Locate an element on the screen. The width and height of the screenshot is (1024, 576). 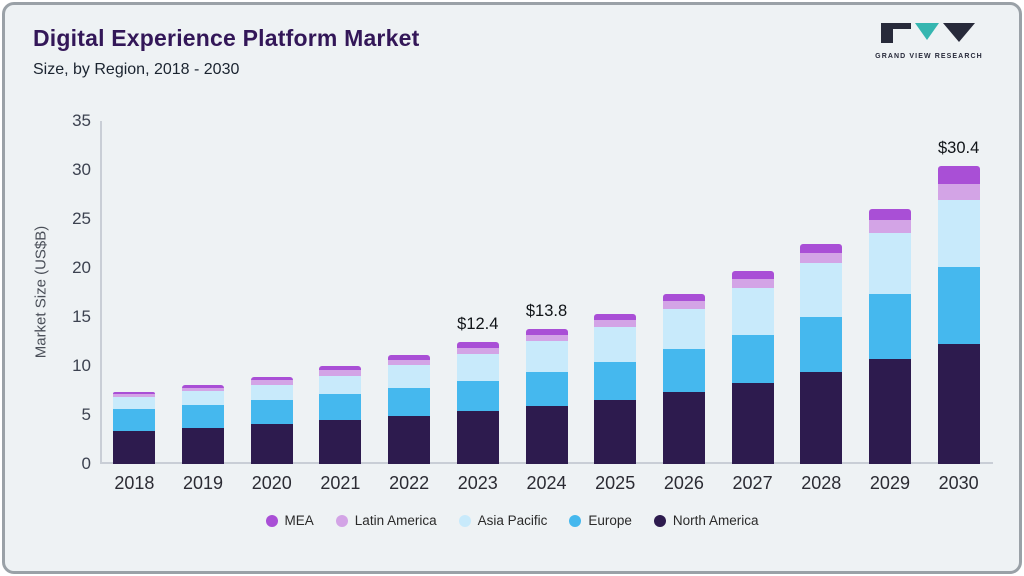
stacked-bar-2022 is located at coordinates (409, 409).